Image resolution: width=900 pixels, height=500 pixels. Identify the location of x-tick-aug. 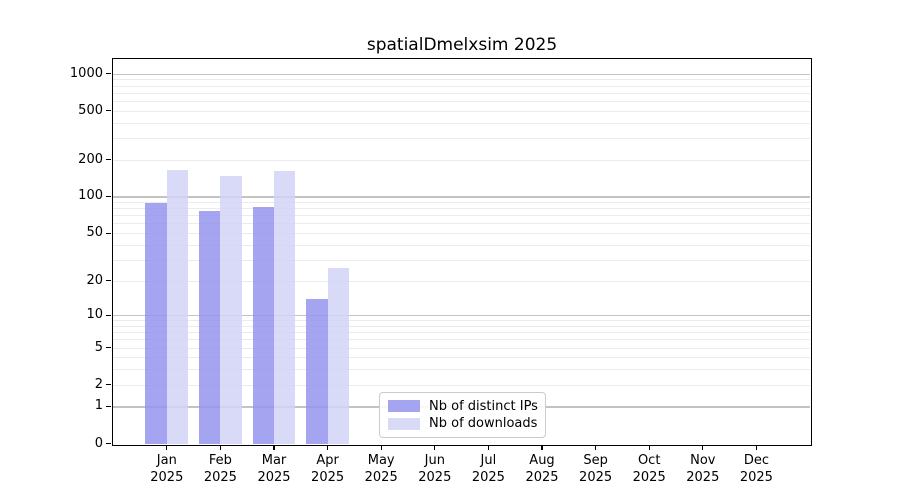
(542, 447).